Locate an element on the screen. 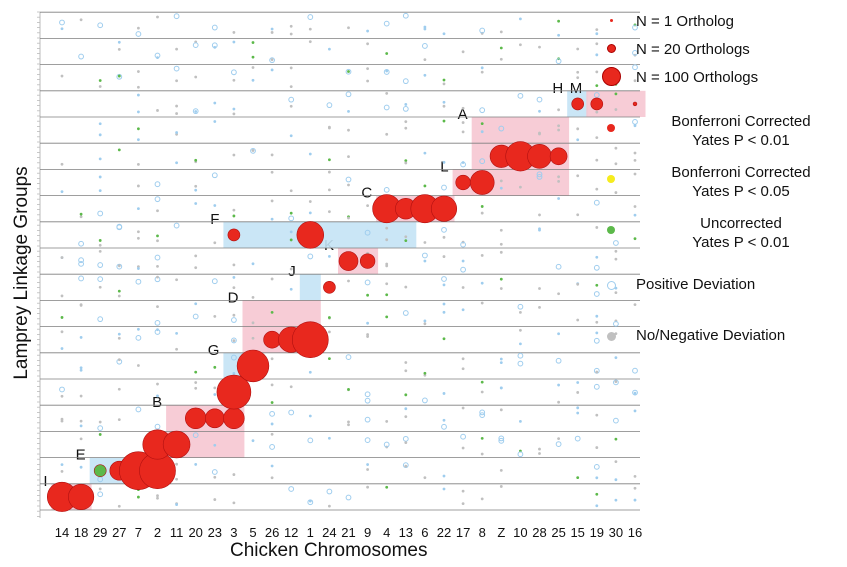  data-point-16-row16 is located at coordinates (635, 104).